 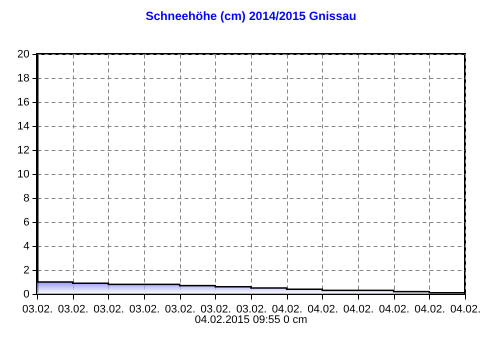 What do you see at coordinates (23, 78) in the screenshot?
I see `y-tick-label: 18` at bounding box center [23, 78].